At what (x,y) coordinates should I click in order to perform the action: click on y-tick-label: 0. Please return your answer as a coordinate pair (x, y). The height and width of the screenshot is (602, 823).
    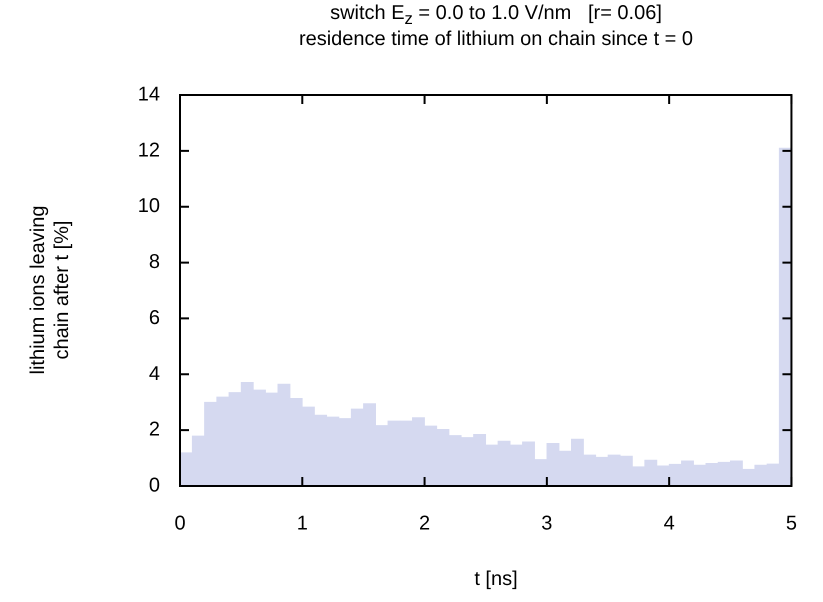
    Looking at the image, I should click on (154, 485).